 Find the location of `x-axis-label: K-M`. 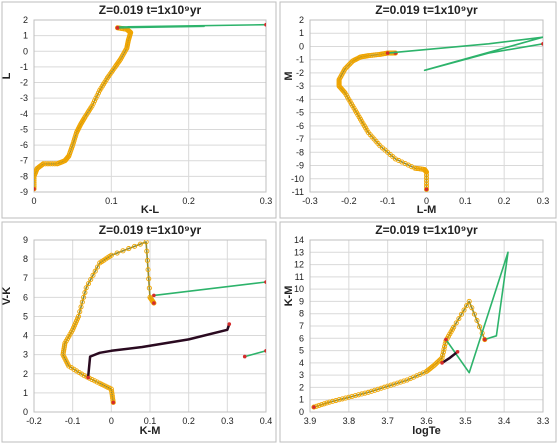

x-axis-label: K-M is located at coordinates (150, 431).